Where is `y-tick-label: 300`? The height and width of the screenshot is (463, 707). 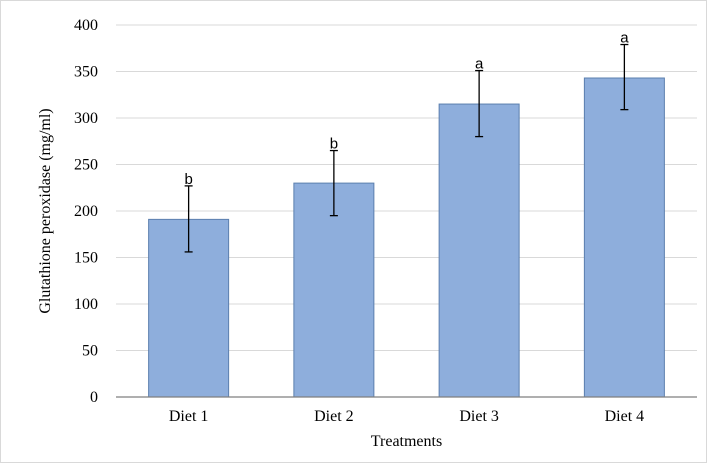
y-tick-label: 300 is located at coordinates (86, 118).